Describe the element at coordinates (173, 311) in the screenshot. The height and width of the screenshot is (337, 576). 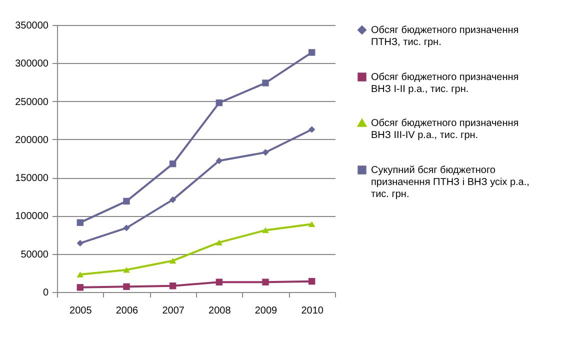
I see `x-tick-label: 2007` at that location.